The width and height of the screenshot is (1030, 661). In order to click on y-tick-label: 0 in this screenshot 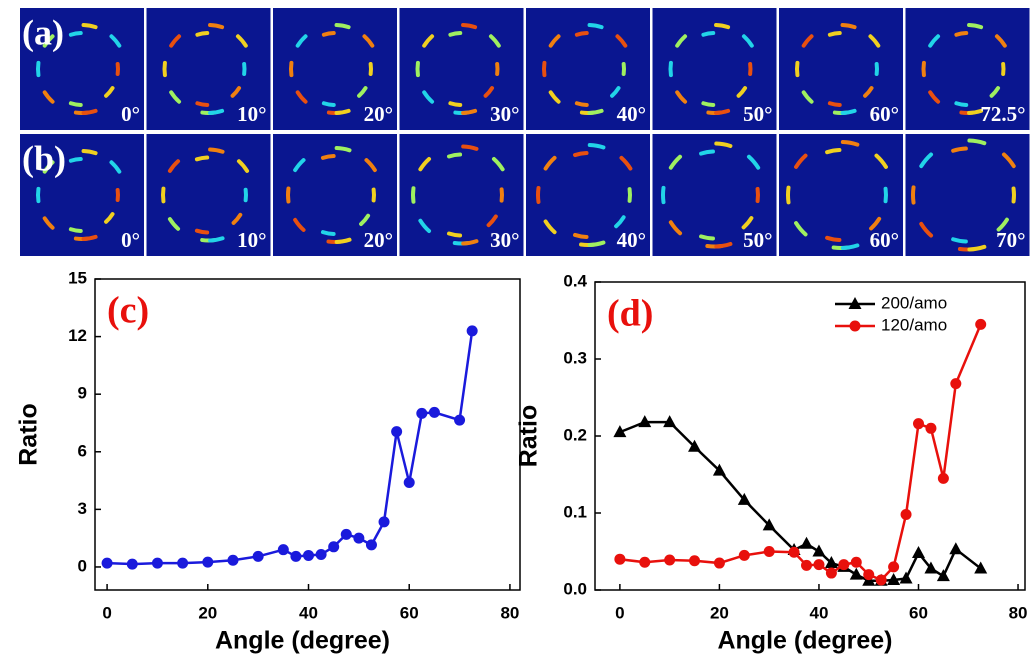, I will do `click(82, 565)`.